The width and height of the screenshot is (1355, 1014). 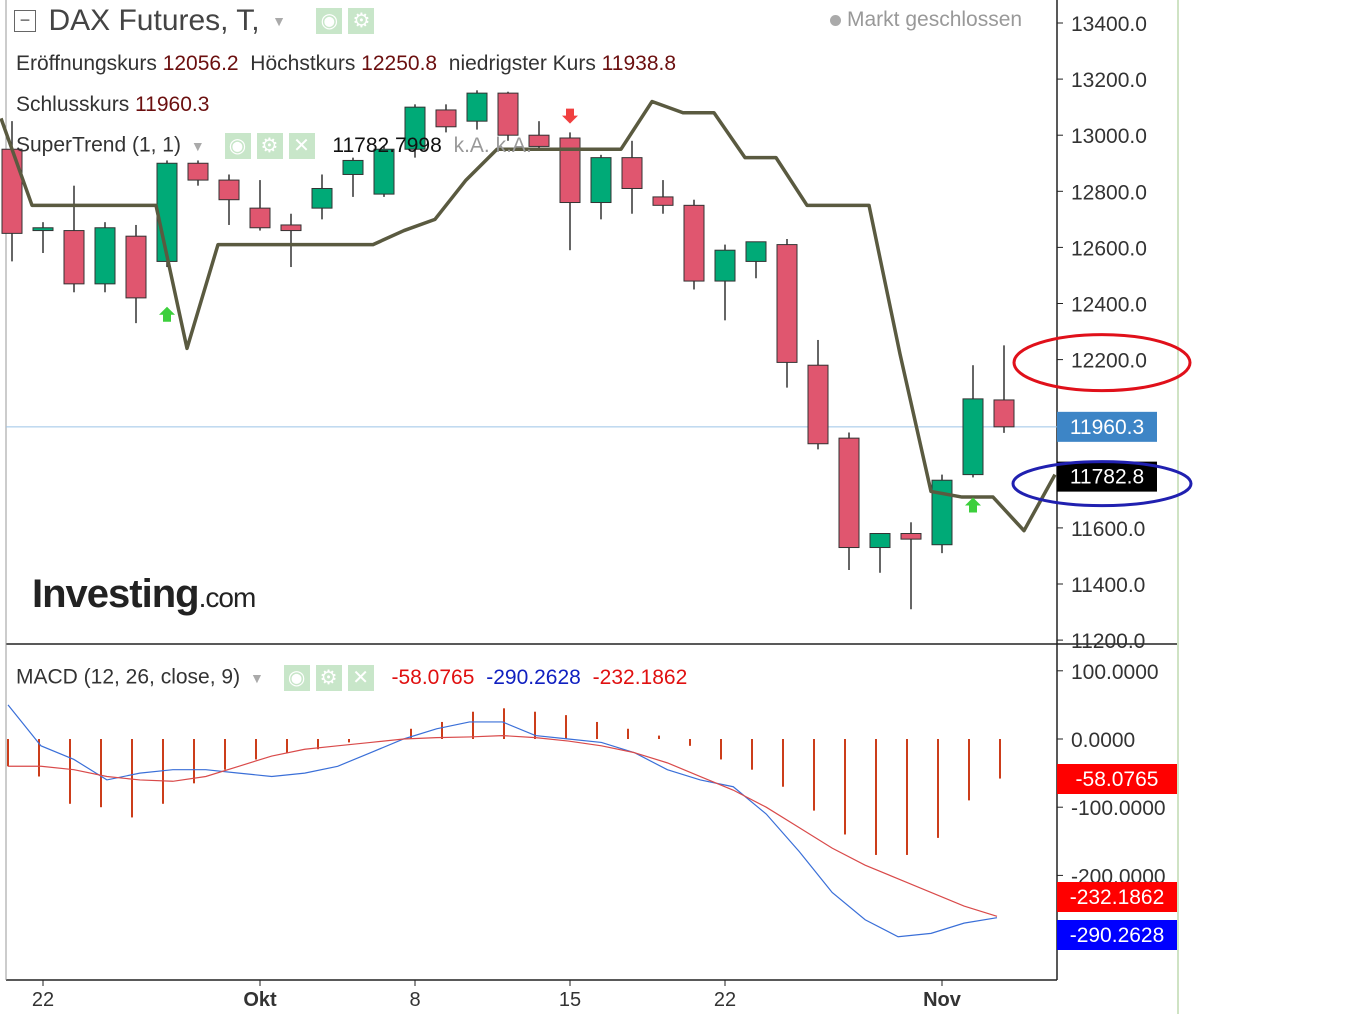 I want to click on supertrend-label: SuperTrend (1, 1), so click(x=98, y=145).